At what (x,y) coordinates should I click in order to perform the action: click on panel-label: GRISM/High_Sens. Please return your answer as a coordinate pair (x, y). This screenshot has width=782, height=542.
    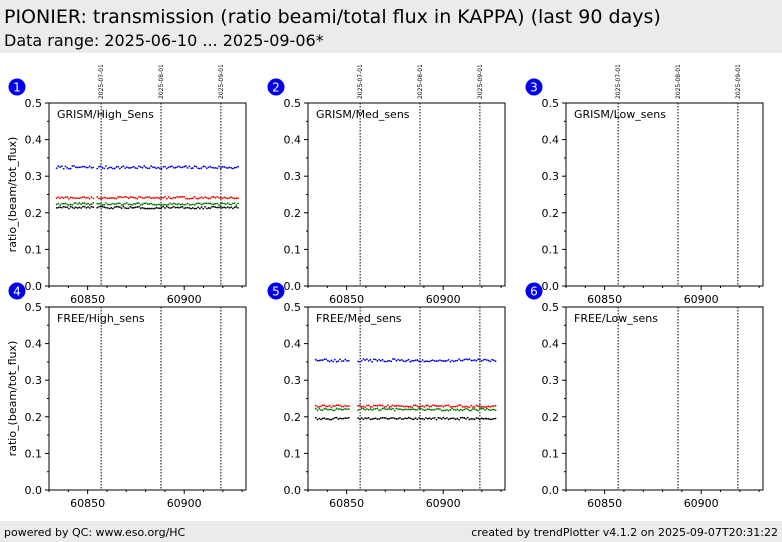
    Looking at the image, I should click on (105, 114).